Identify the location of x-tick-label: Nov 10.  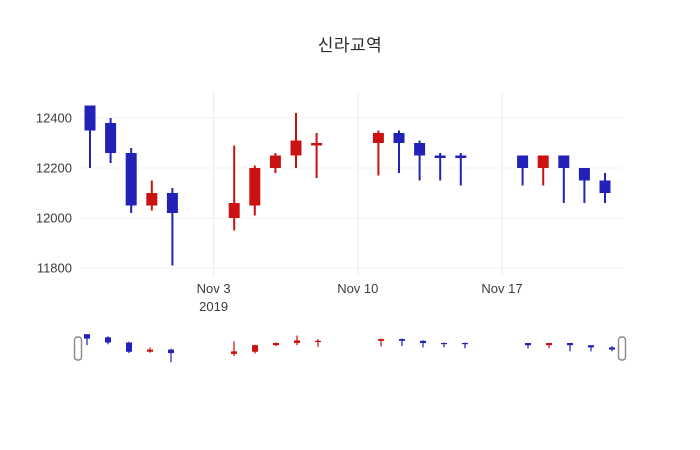
(357, 288).